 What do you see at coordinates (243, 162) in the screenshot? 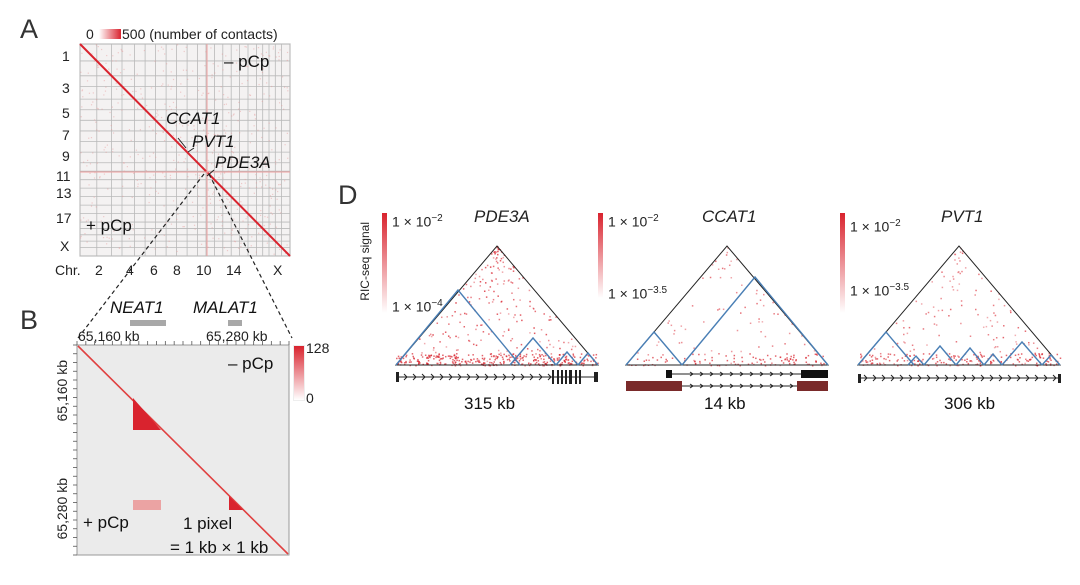
I see `panel-a-gene-pde3a: PDE3A` at bounding box center [243, 162].